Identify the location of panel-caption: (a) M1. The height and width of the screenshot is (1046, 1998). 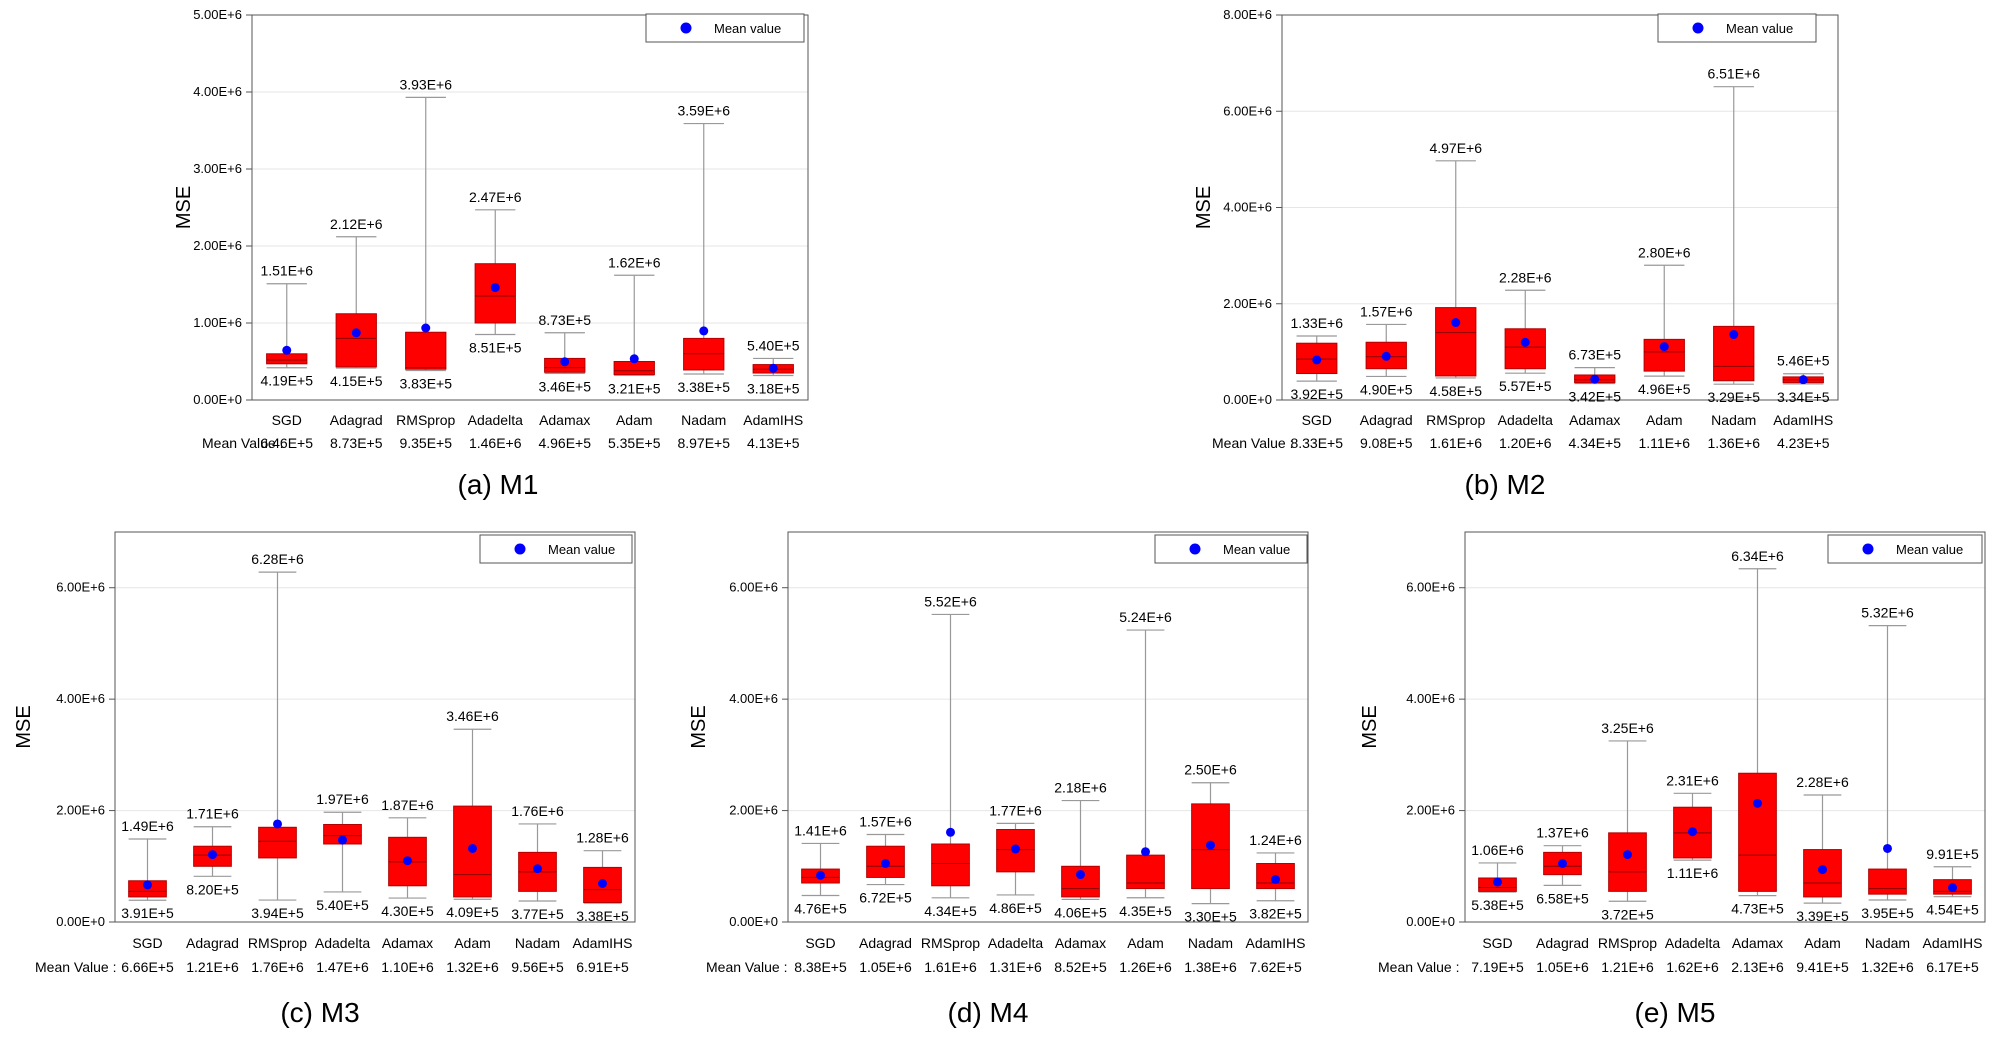
(498, 484).